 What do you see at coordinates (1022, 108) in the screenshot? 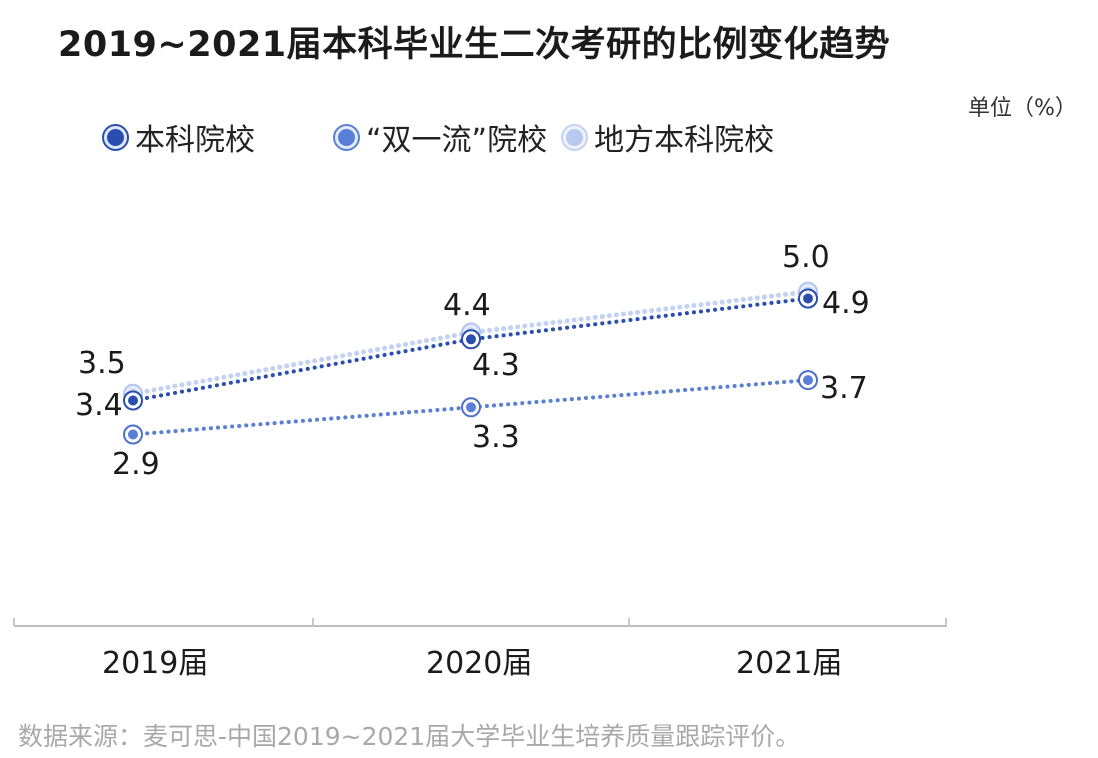
I see `unit-label: 单位（%）` at bounding box center [1022, 108].